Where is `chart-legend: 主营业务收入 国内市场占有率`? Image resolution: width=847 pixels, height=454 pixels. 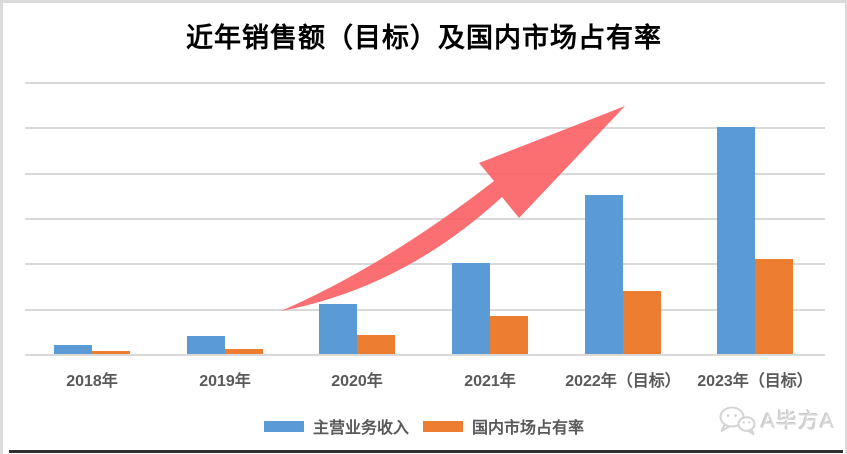 chart-legend: 主营业务收入 国内市场占有率 is located at coordinates (424, 426).